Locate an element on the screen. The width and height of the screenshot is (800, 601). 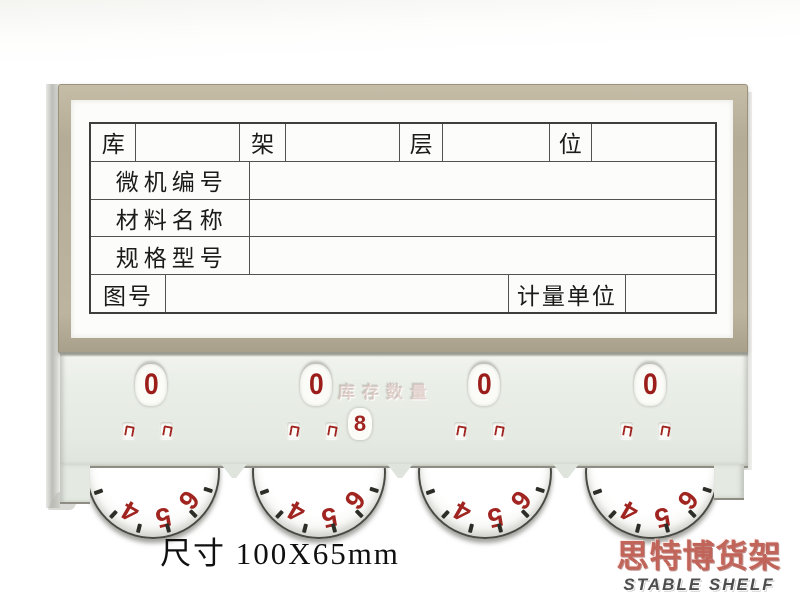
cell-rack-label: 架 is located at coordinates (261, 142).